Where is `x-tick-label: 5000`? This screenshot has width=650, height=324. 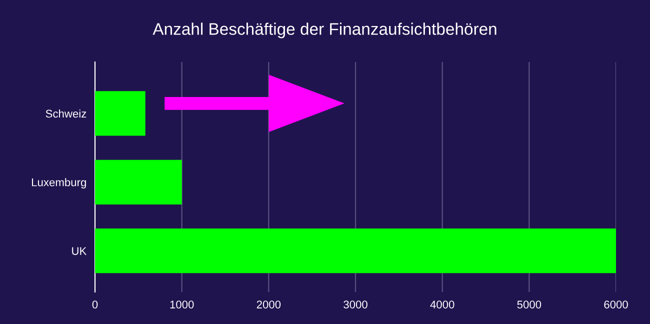
x-tick-label: 5000 is located at coordinates (529, 304).